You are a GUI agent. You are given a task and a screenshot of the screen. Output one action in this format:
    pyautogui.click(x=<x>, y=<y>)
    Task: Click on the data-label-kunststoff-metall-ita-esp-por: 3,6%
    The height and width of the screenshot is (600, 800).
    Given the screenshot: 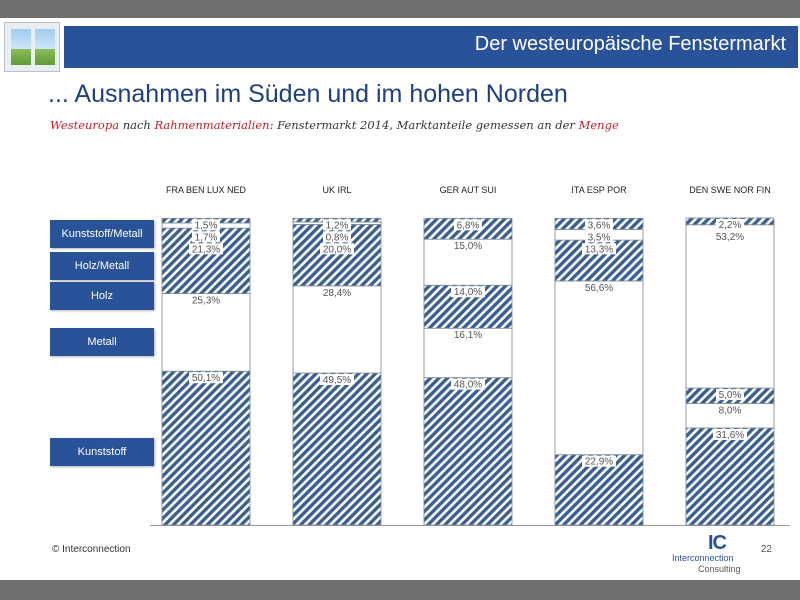 What is the action you would take?
    pyautogui.click(x=599, y=225)
    